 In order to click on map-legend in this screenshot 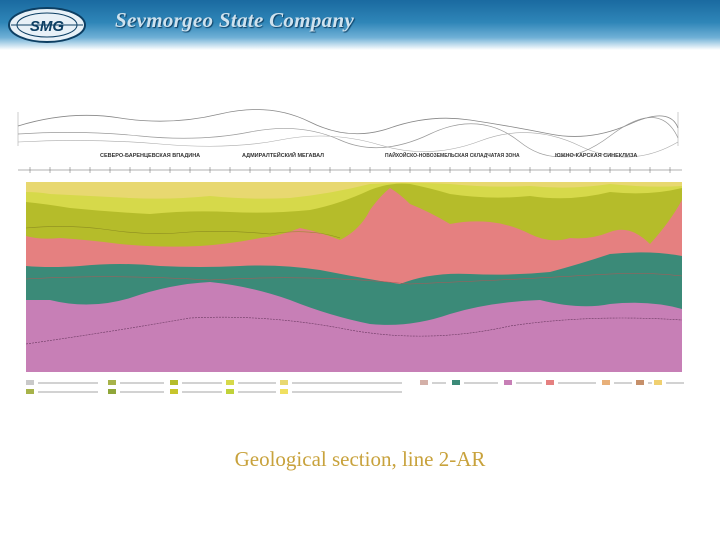, I will do `click(355, 387)`.